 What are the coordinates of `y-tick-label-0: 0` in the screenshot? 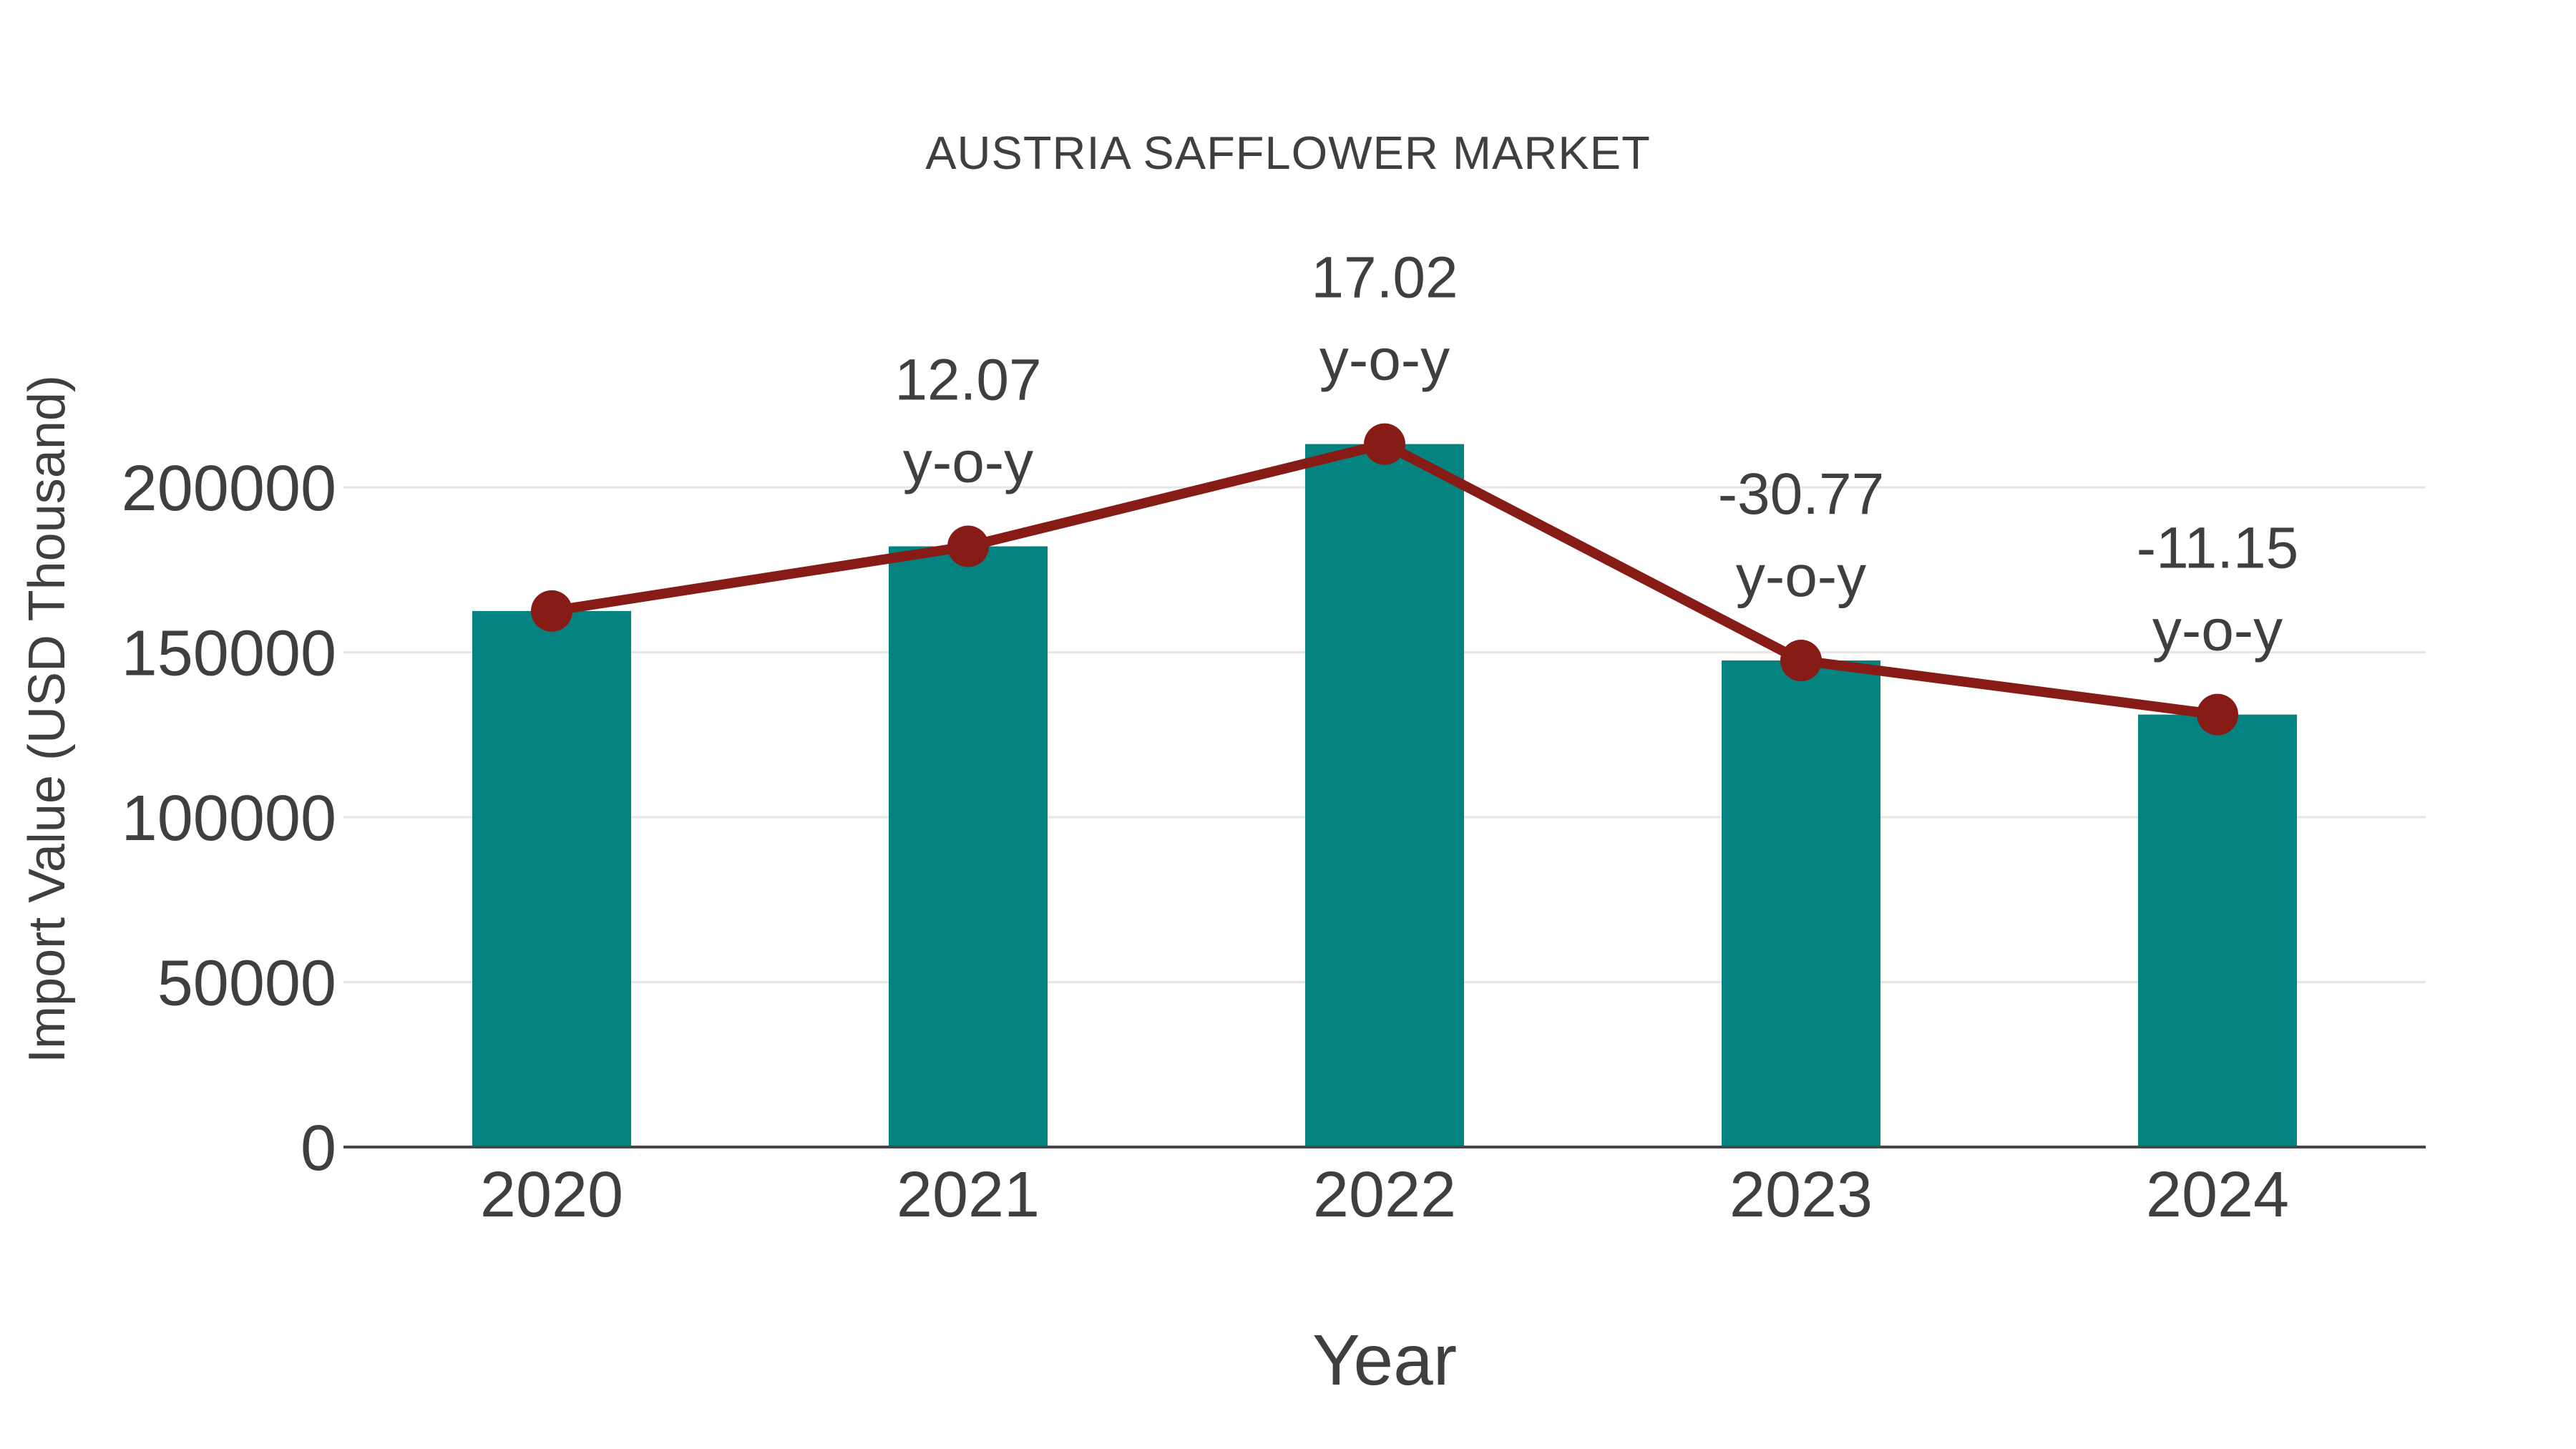 It's located at (318, 1148).